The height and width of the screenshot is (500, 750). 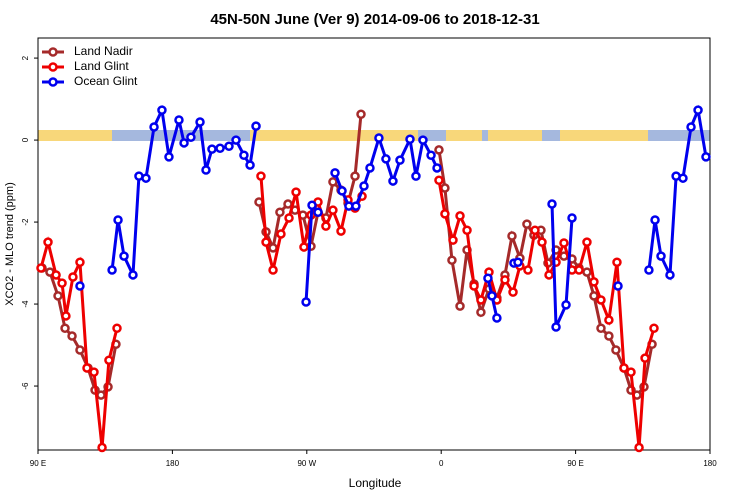 What do you see at coordinates (10, 243) in the screenshot?
I see `y-axis-label: XCO2 - MLO trend (ppm)` at bounding box center [10, 243].